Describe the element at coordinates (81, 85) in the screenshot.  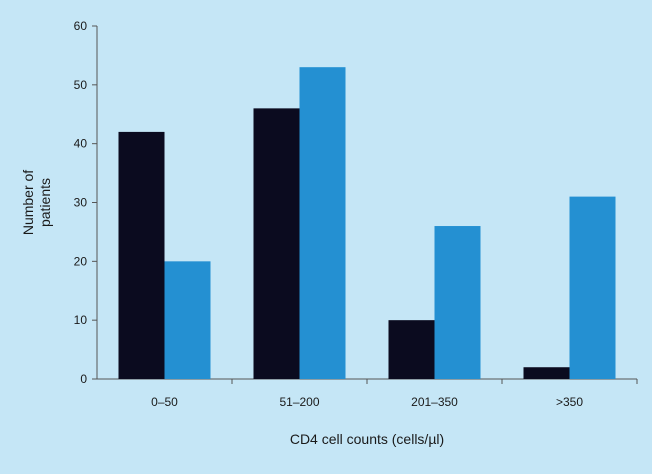
I see `y-tick-label: 50` at that location.